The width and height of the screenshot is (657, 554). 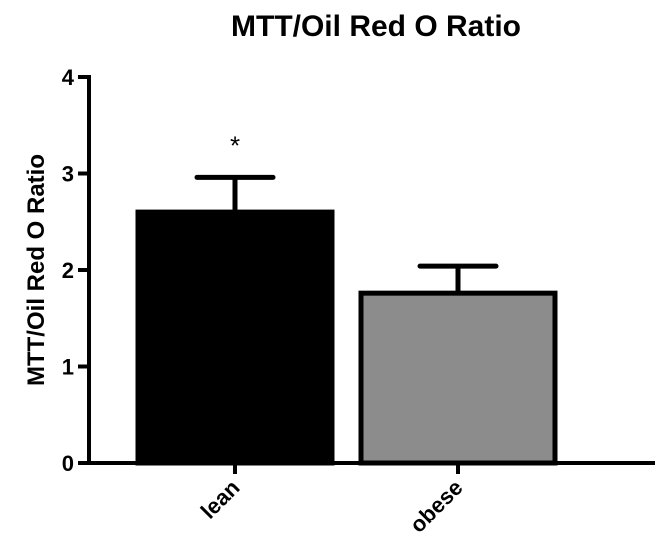 I want to click on x-tick-label-obese: obese, so click(x=436, y=506).